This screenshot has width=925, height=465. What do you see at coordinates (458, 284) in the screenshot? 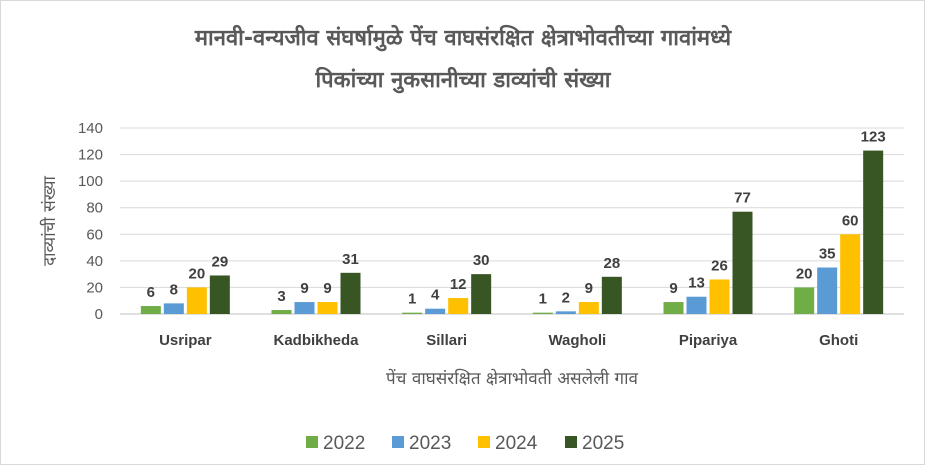
I see `data-label-2024-Sillari: 12` at bounding box center [458, 284].